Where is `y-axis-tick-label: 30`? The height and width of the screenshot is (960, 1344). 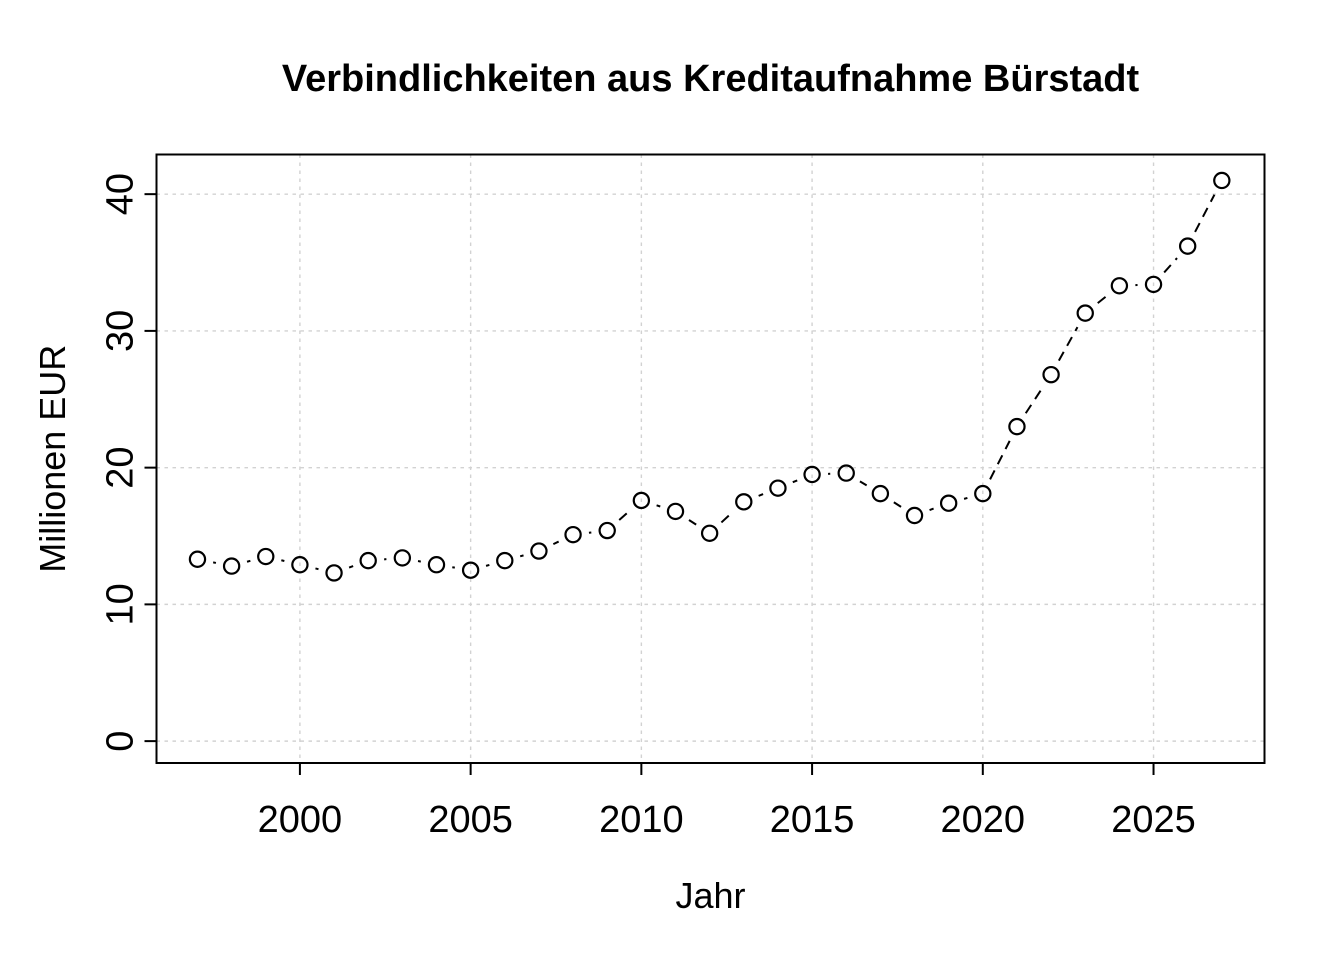 y-axis-tick-label: 30 is located at coordinates (121, 331).